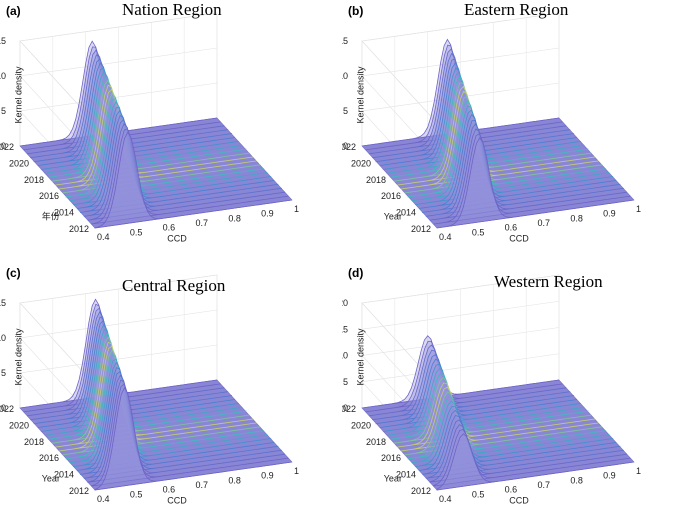  What do you see at coordinates (393, 479) in the screenshot?
I see `year-axis-label: Year` at bounding box center [393, 479].